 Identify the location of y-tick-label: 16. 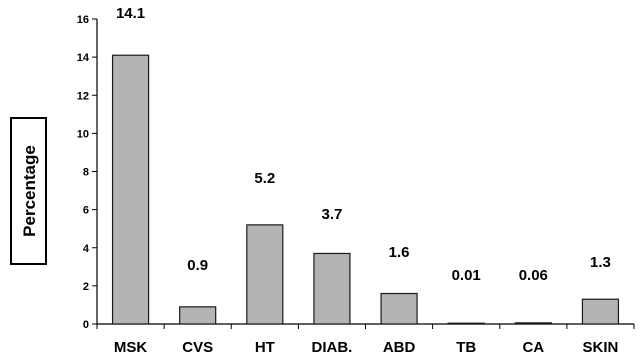
(83, 20).